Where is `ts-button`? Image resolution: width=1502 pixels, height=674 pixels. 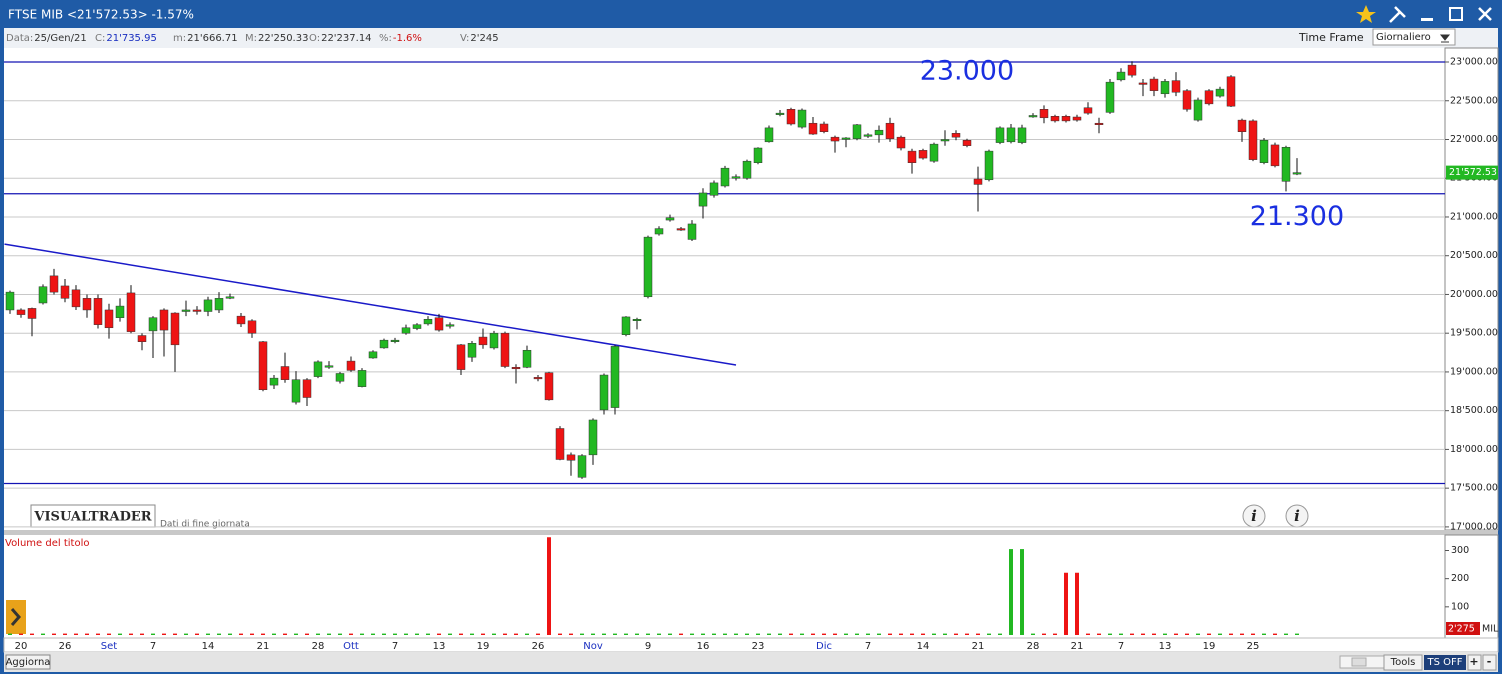
ts-button is located at coordinates (1445, 662).